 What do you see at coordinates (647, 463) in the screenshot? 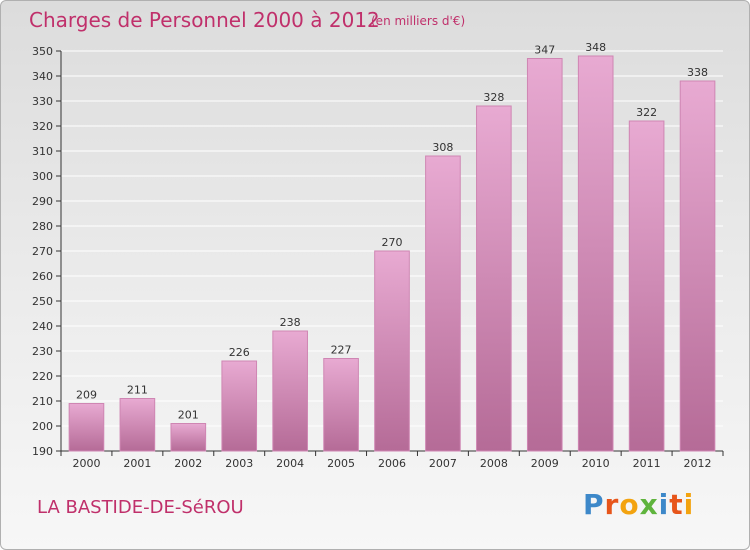
I see `x-tick-label: 2011` at bounding box center [647, 463].